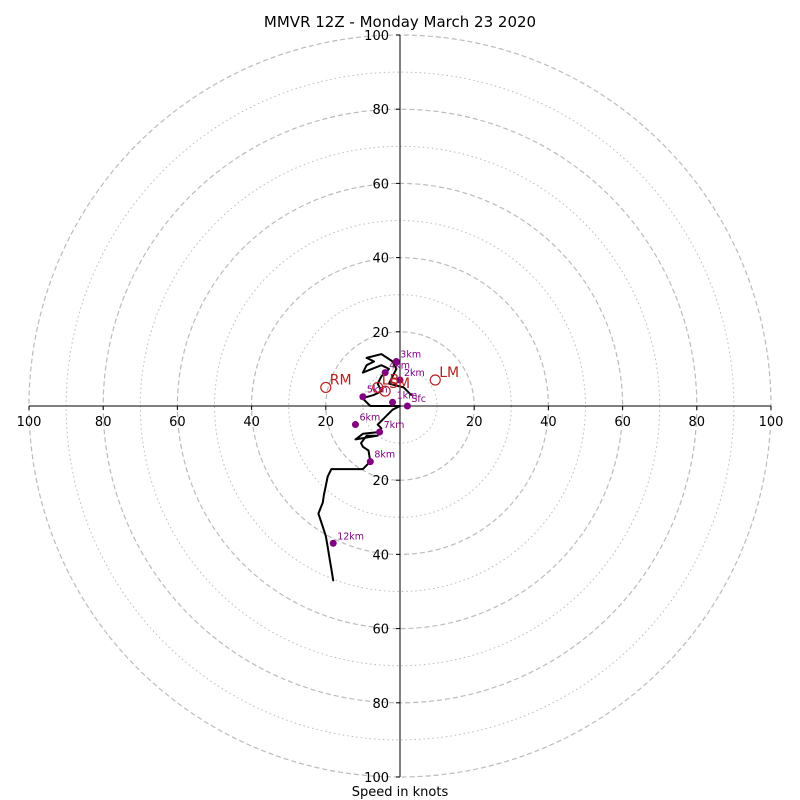  Describe the element at coordinates (394, 425) in the screenshot. I see `height-label: 7km` at that location.